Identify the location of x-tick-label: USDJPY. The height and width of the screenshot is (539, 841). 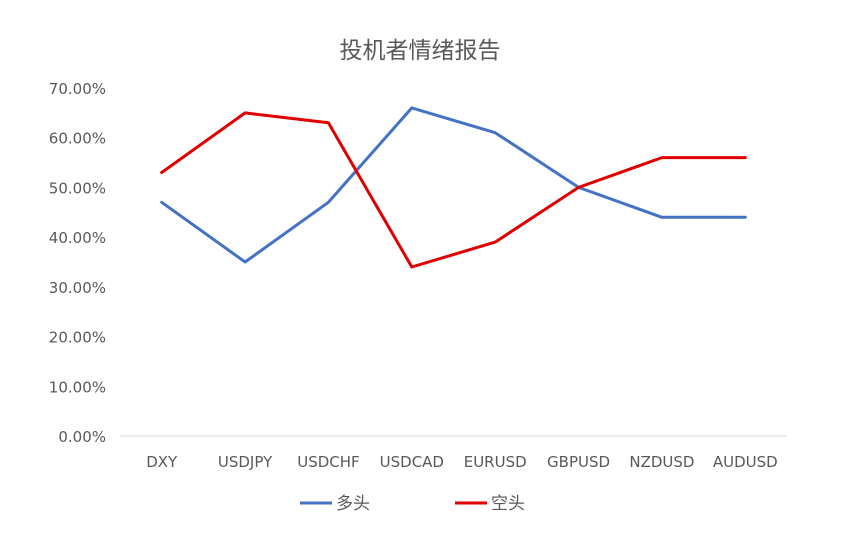
(245, 462).